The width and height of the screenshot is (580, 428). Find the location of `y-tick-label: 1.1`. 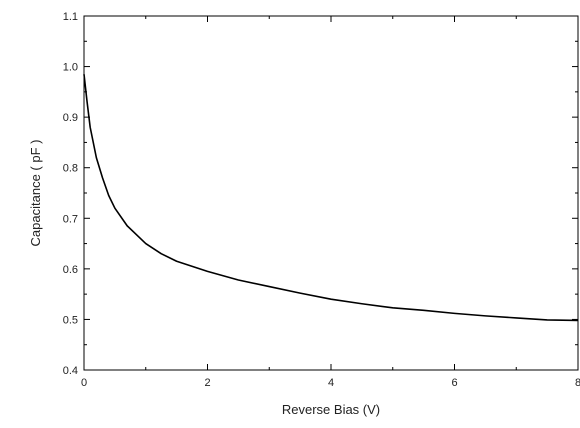

y-tick-label: 1.1 is located at coordinates (70, 17).